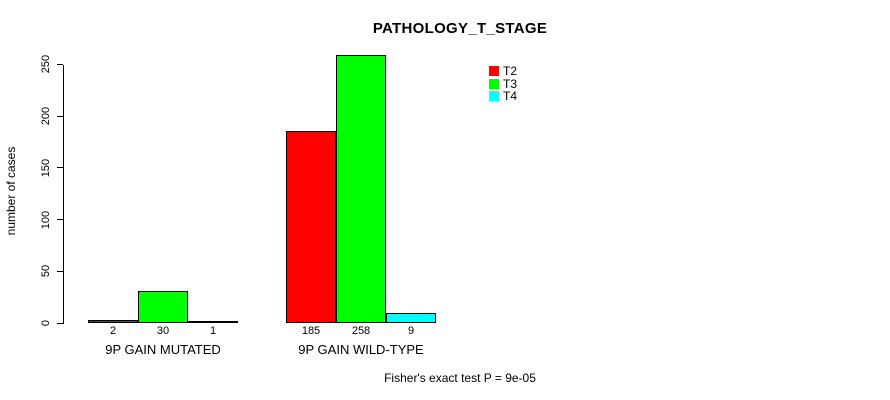 This screenshot has height=400, width=890. What do you see at coordinates (46, 271) in the screenshot?
I see `y-axis-tick-label: 50` at bounding box center [46, 271].